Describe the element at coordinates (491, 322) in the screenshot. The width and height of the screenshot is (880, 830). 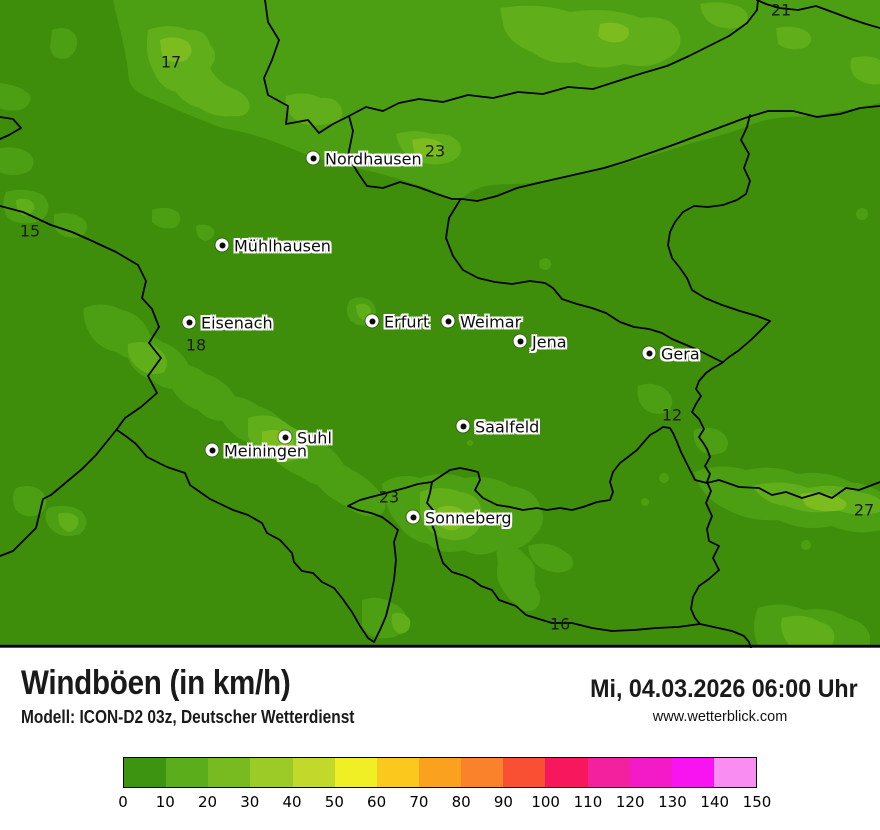
I see `city-label: Weimar` at that location.